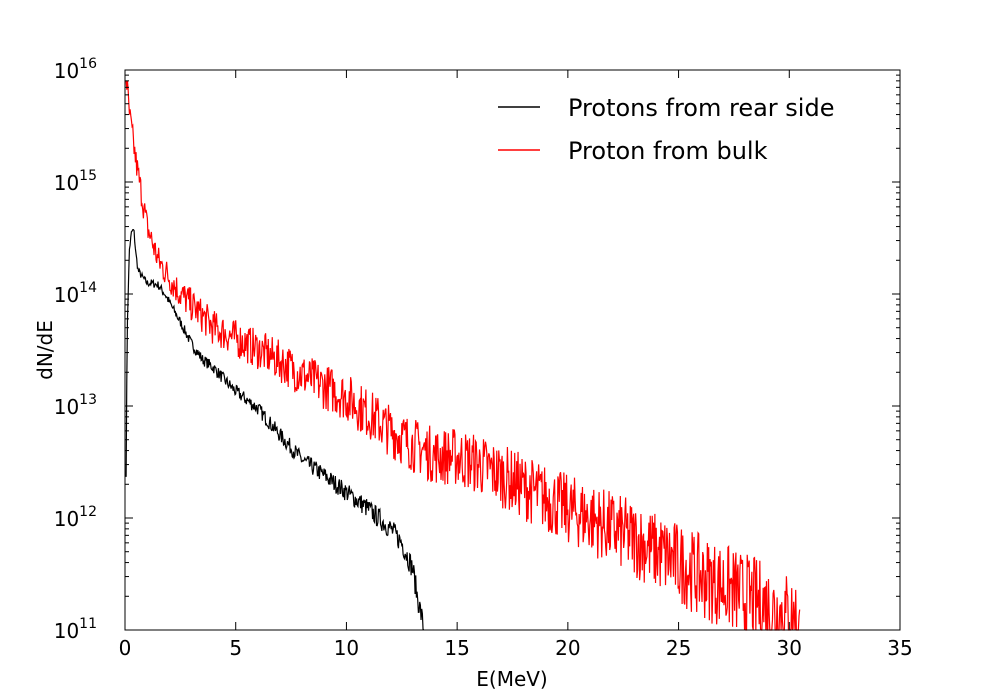 The height and width of the screenshot is (700, 1000). Describe the element at coordinates (666, 129) in the screenshot. I see `legend: Protons from rear side Proton from bulk` at that location.